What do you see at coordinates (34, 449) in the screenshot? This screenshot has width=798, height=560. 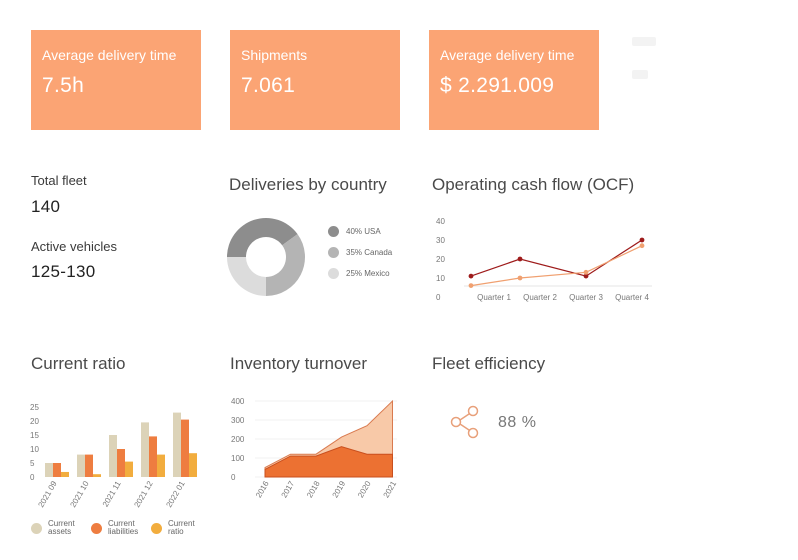 I see `y-tick-label: 10` at bounding box center [34, 449].